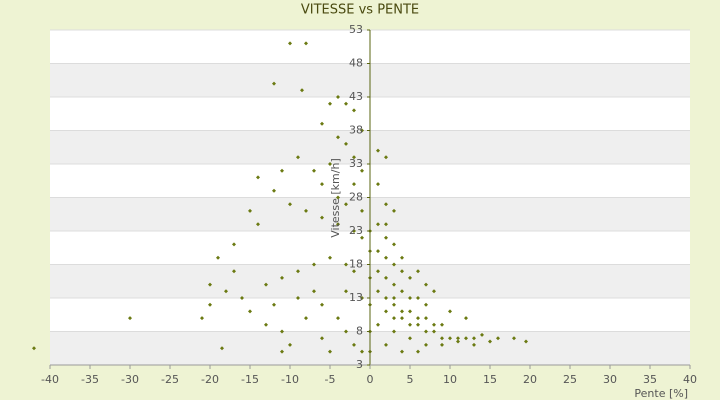 The image size is (720, 400). Describe the element at coordinates (356, 29) in the screenshot. I see `y-tick-label: 53` at that location.